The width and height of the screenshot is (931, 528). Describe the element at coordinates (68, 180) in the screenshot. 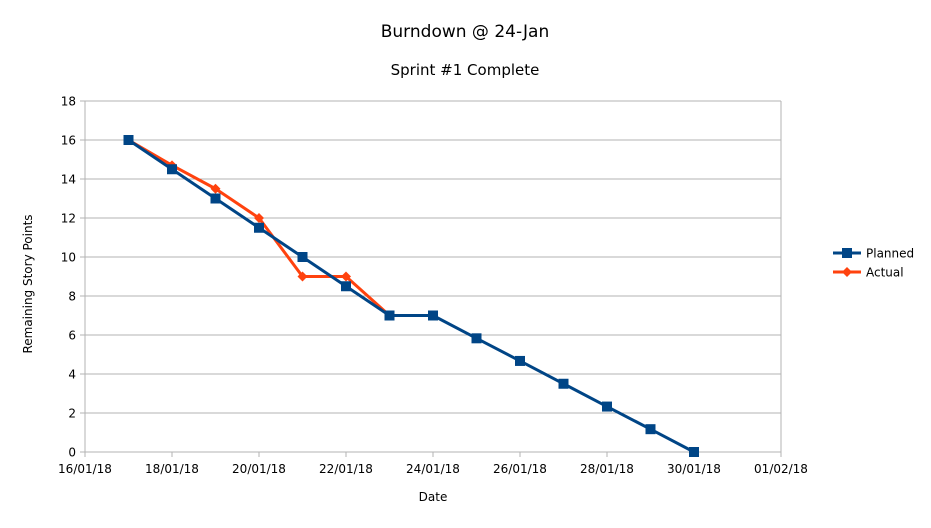

I see `y-tick-label: 14` at that location.